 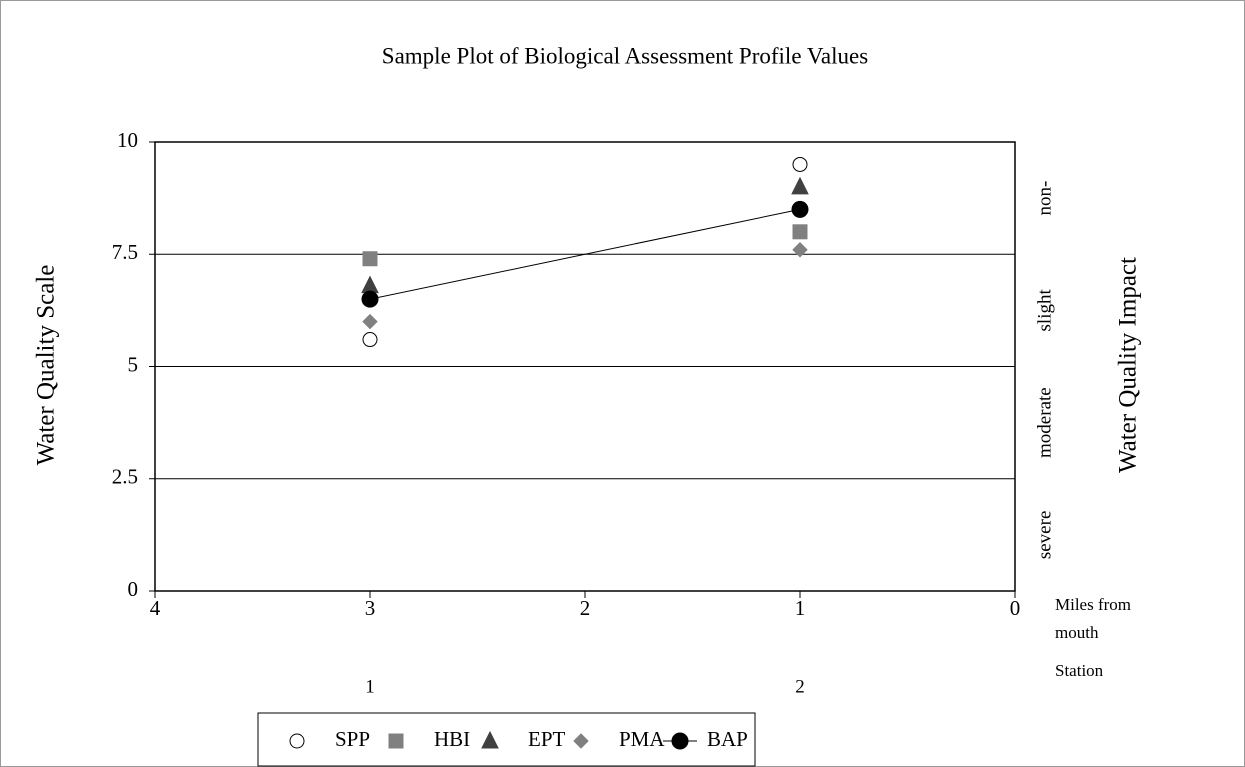 What do you see at coordinates (1044, 198) in the screenshot?
I see `impact-zone-label: non-` at bounding box center [1044, 198].